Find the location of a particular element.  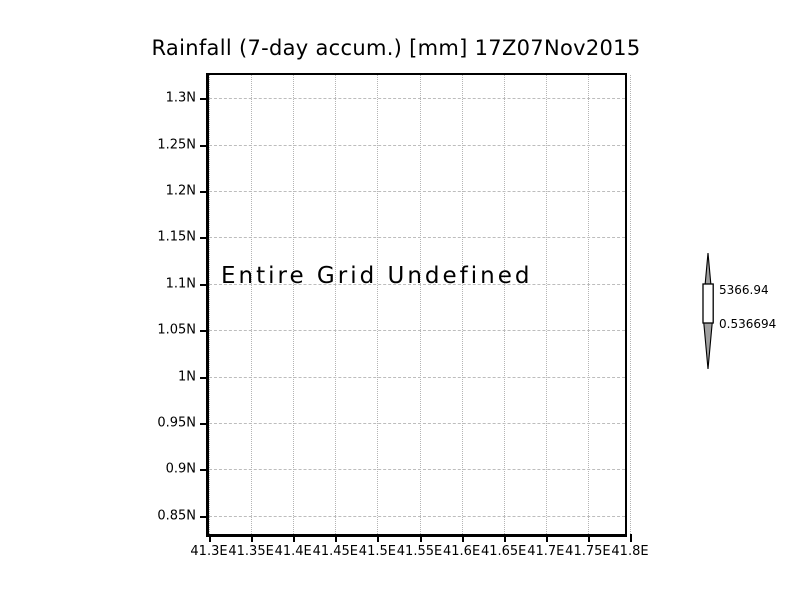

colorbar-graphic is located at coordinates (708, 311).